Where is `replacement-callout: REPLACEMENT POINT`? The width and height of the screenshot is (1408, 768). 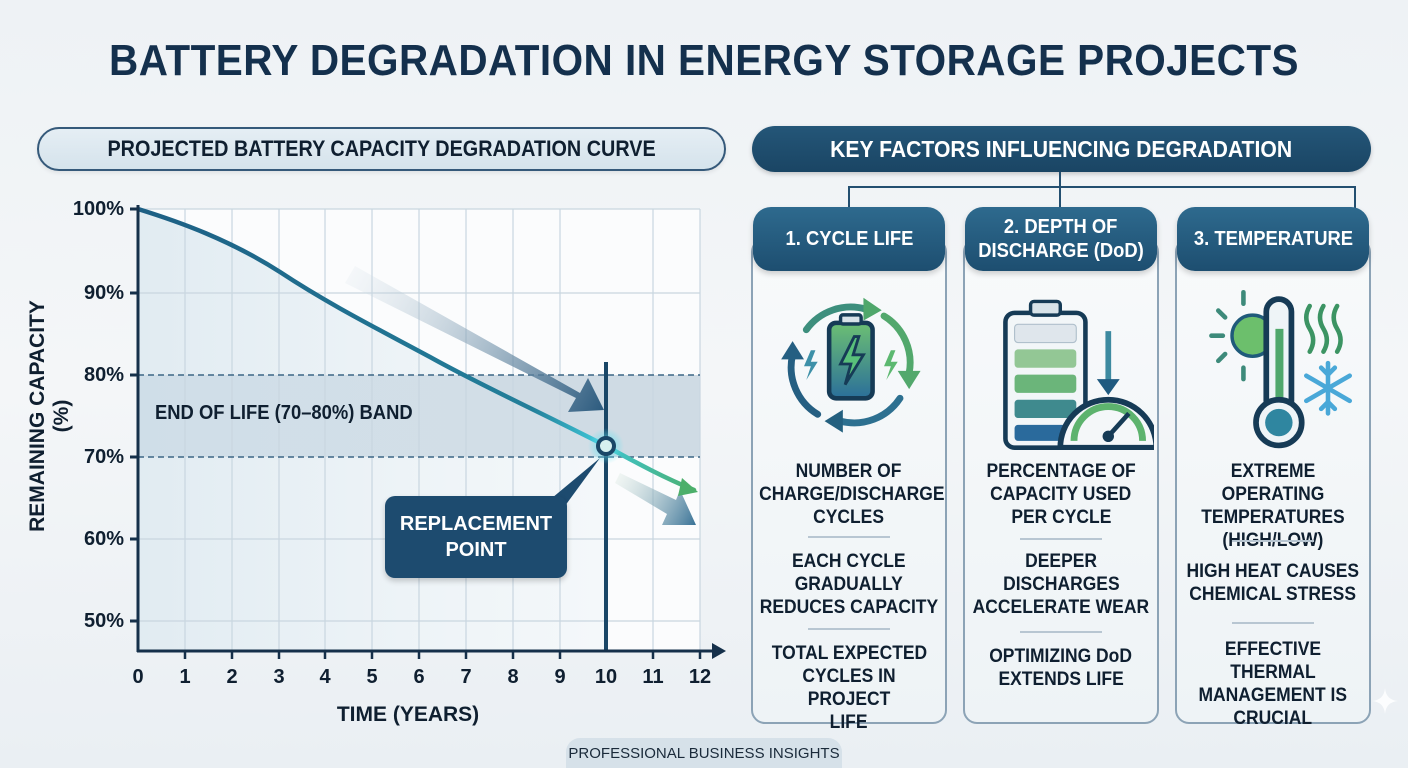 replacement-callout: REPLACEMENT POINT is located at coordinates (476, 537).